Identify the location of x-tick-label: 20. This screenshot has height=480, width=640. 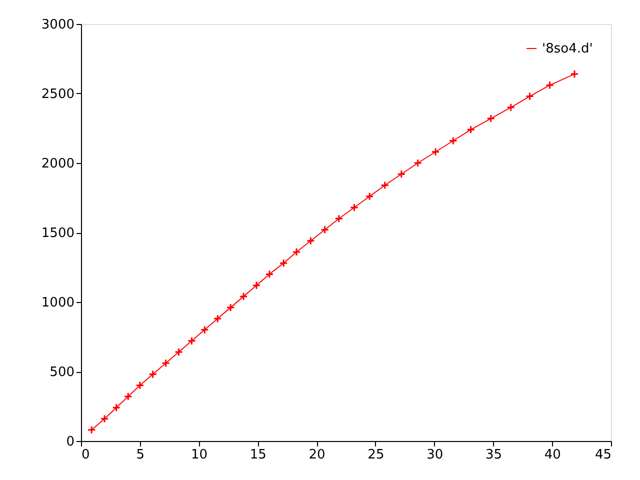
(317, 455).